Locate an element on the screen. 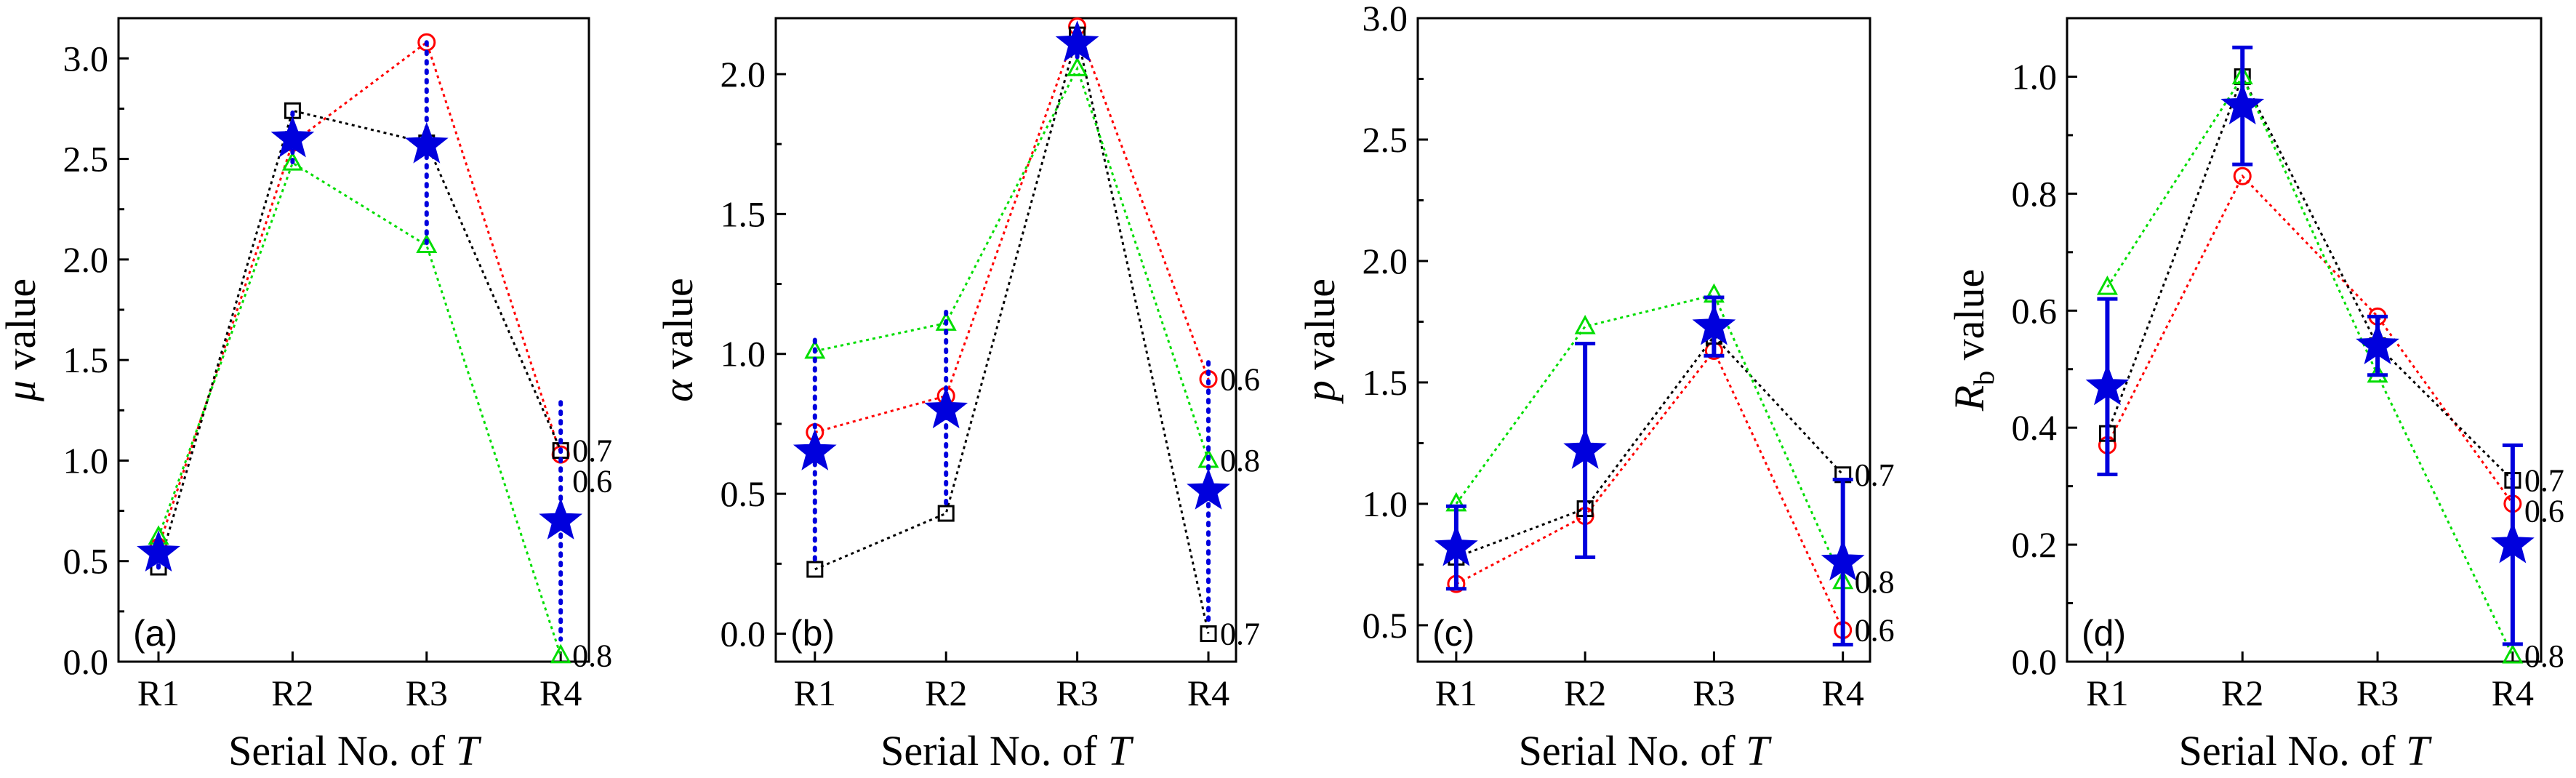 This screenshot has height=778, width=2576. panel-label: (b) is located at coordinates (813, 633).